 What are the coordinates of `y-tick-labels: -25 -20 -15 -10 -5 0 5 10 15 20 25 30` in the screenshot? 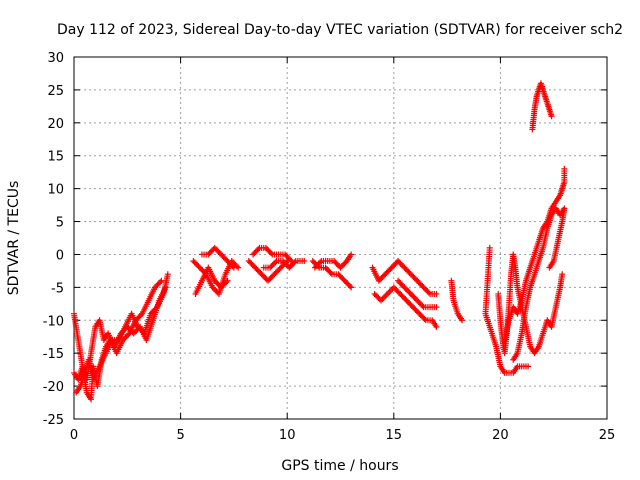 It's located at (53, 239).